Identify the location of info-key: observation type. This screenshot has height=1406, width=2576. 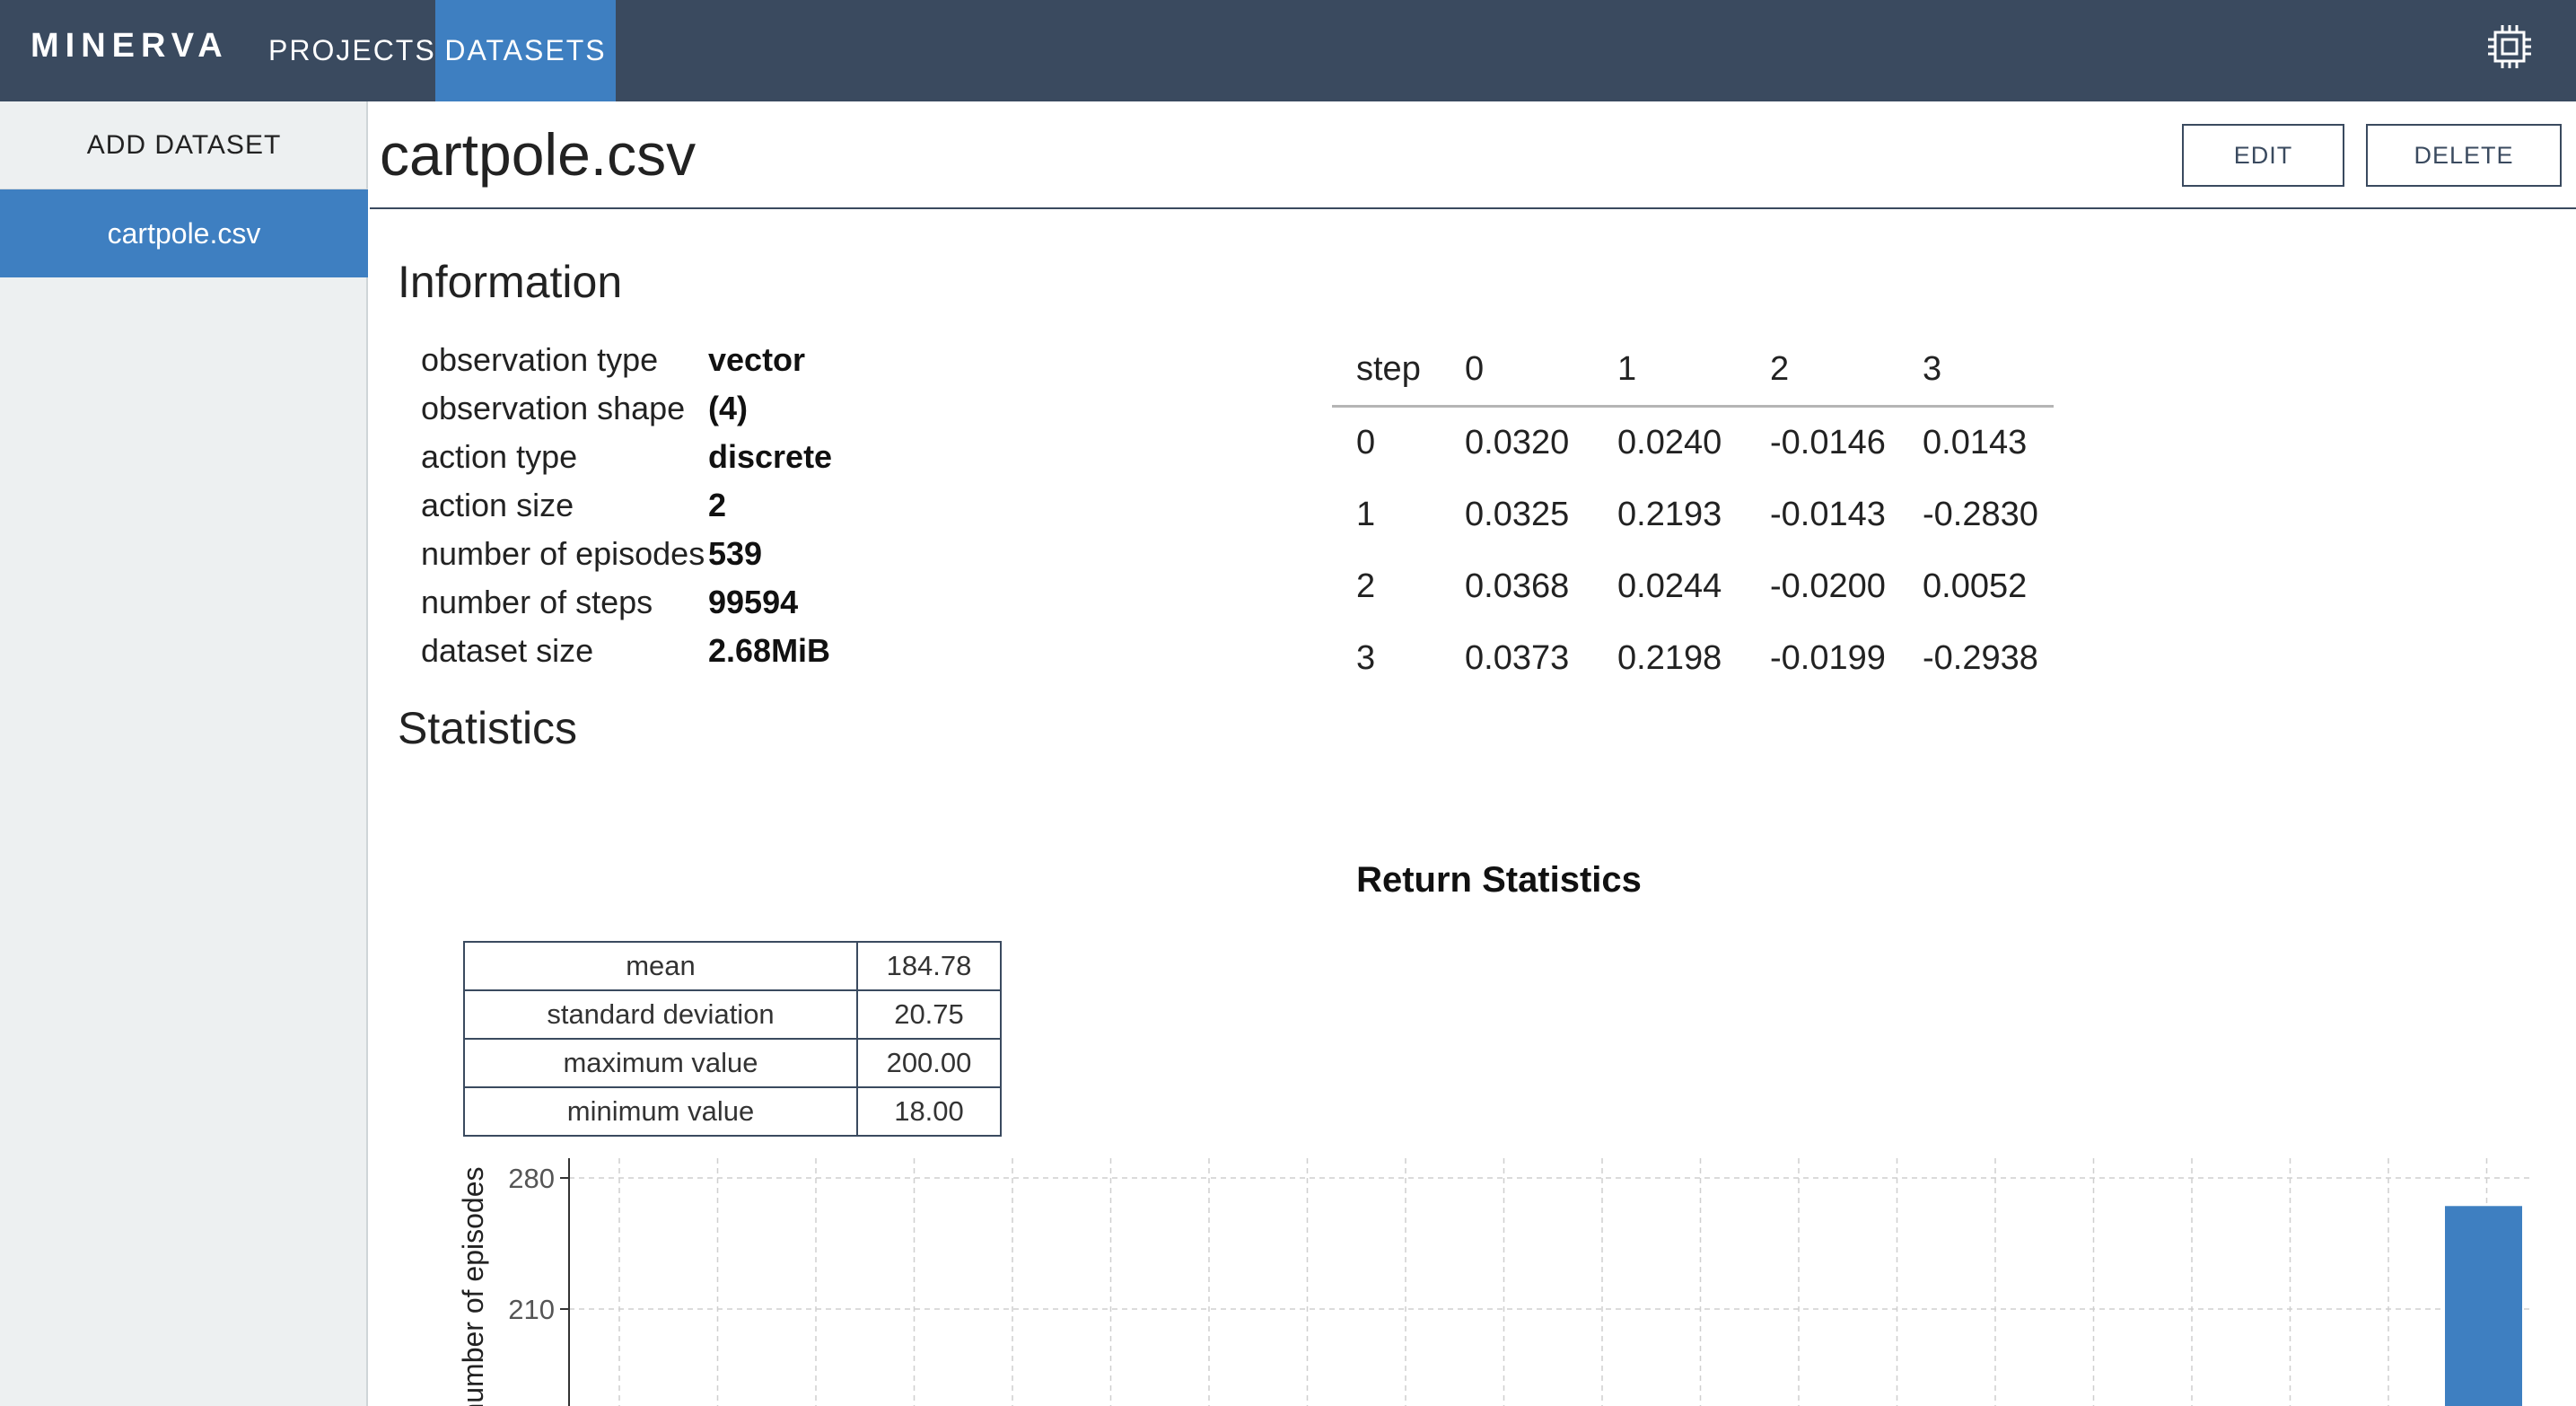
(540, 359).